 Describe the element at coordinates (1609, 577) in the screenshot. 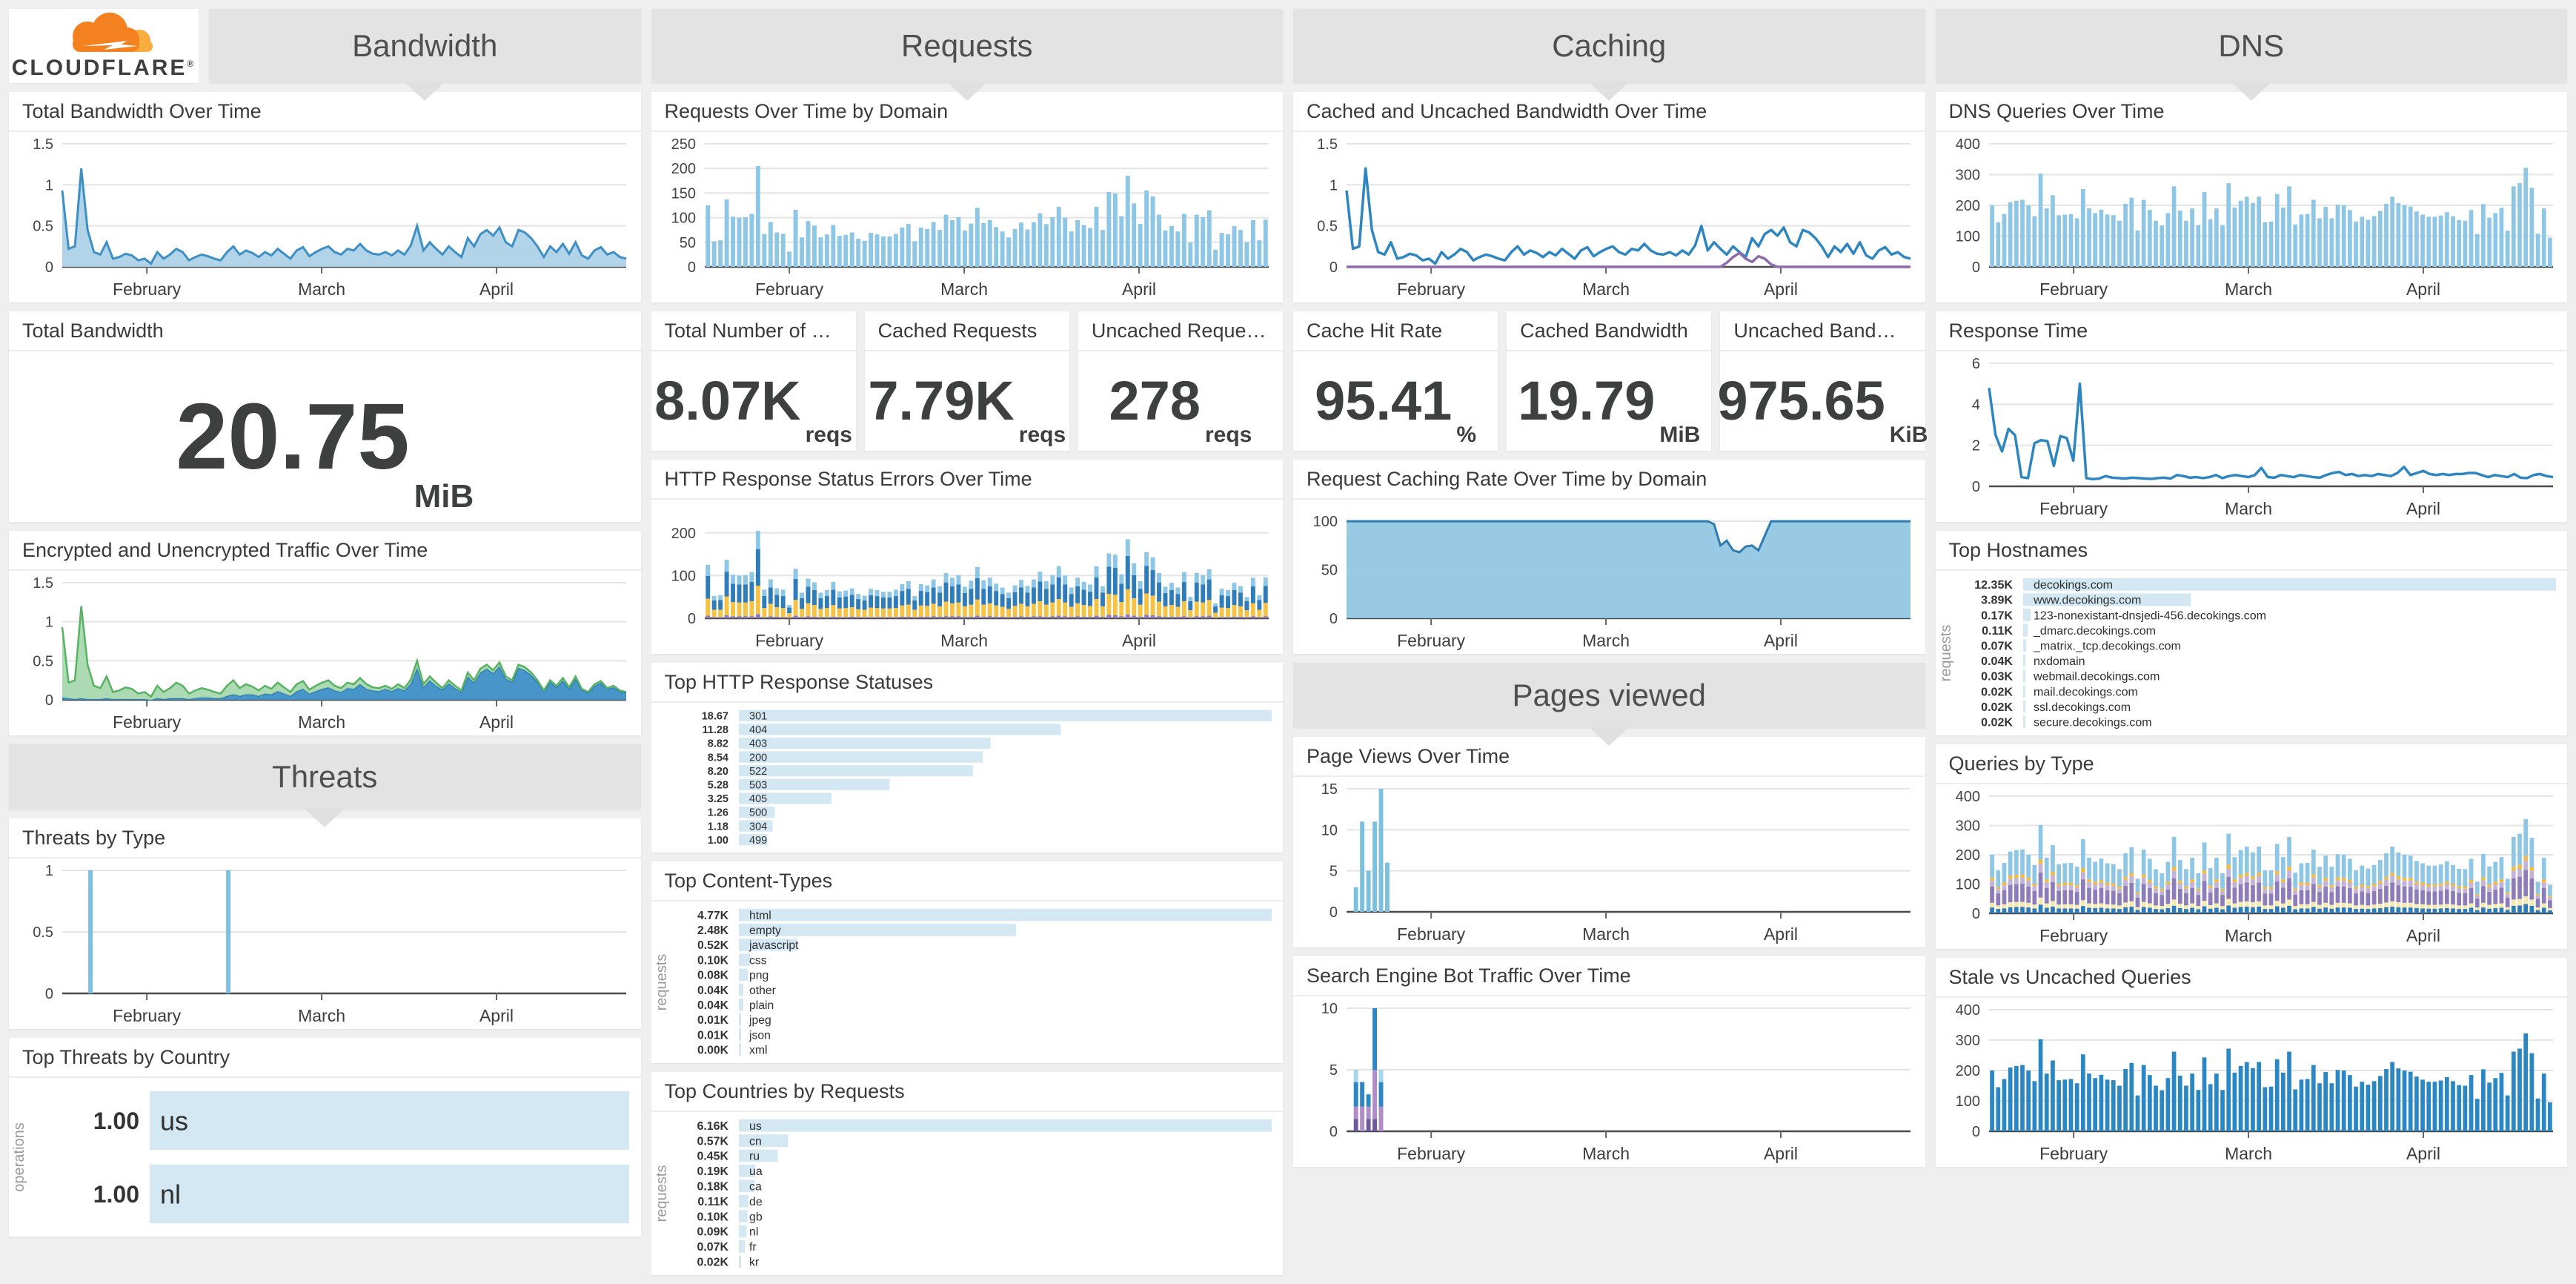

I see `request-caching-rate-chart: 0 50 100 February March April` at that location.